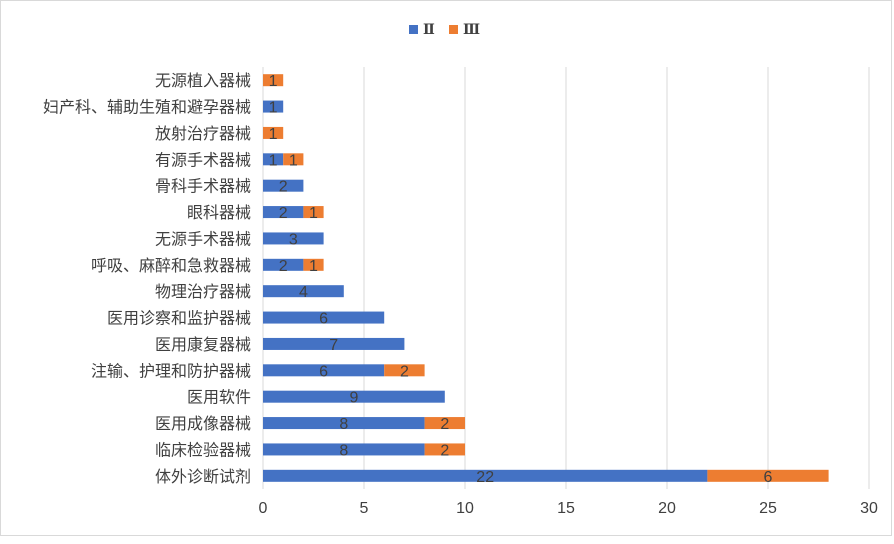  I want to click on x-tick-label: 20, so click(667, 508).